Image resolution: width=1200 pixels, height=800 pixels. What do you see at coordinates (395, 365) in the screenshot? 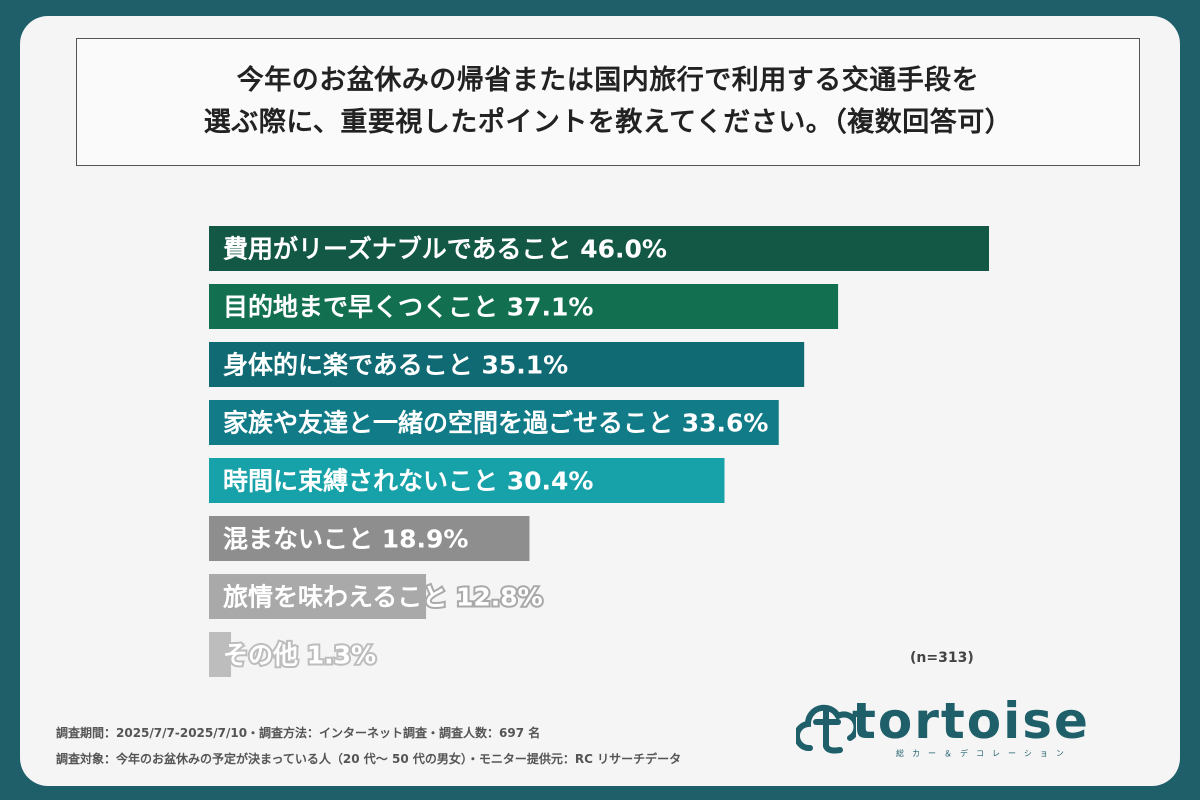
I see `bar-label-3: 身体的に楽であること 35.1%` at bounding box center [395, 365].